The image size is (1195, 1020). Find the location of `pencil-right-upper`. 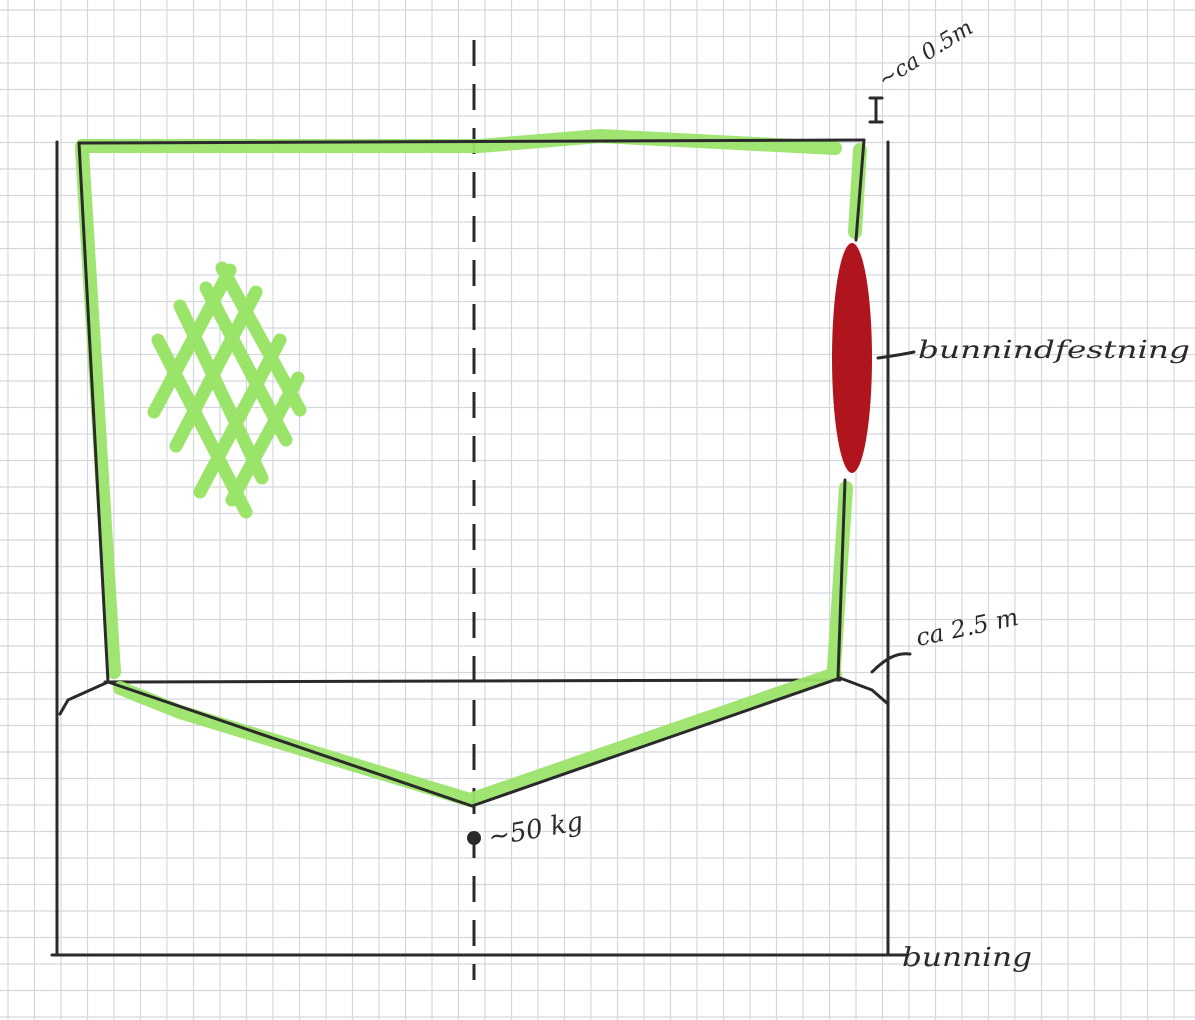

pencil-right-upper is located at coordinates (860, 190).